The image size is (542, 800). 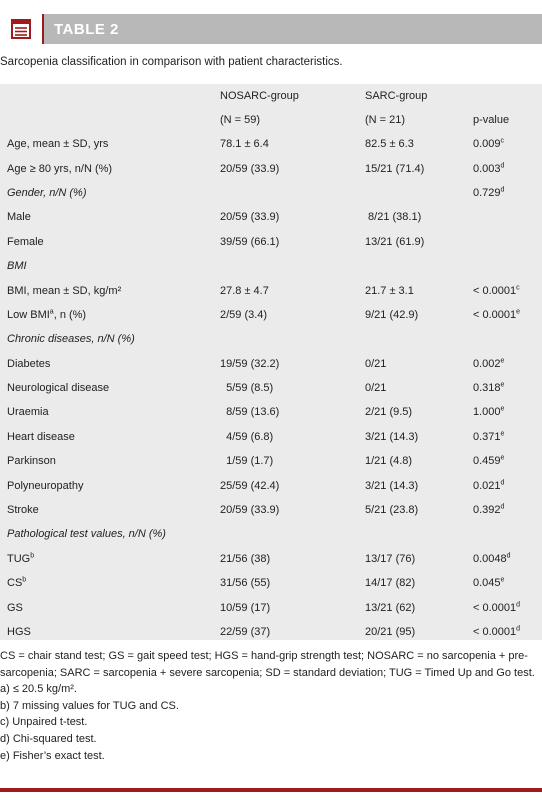 What do you see at coordinates (487, 436) in the screenshot?
I see `pvalue: 0.371` at bounding box center [487, 436].